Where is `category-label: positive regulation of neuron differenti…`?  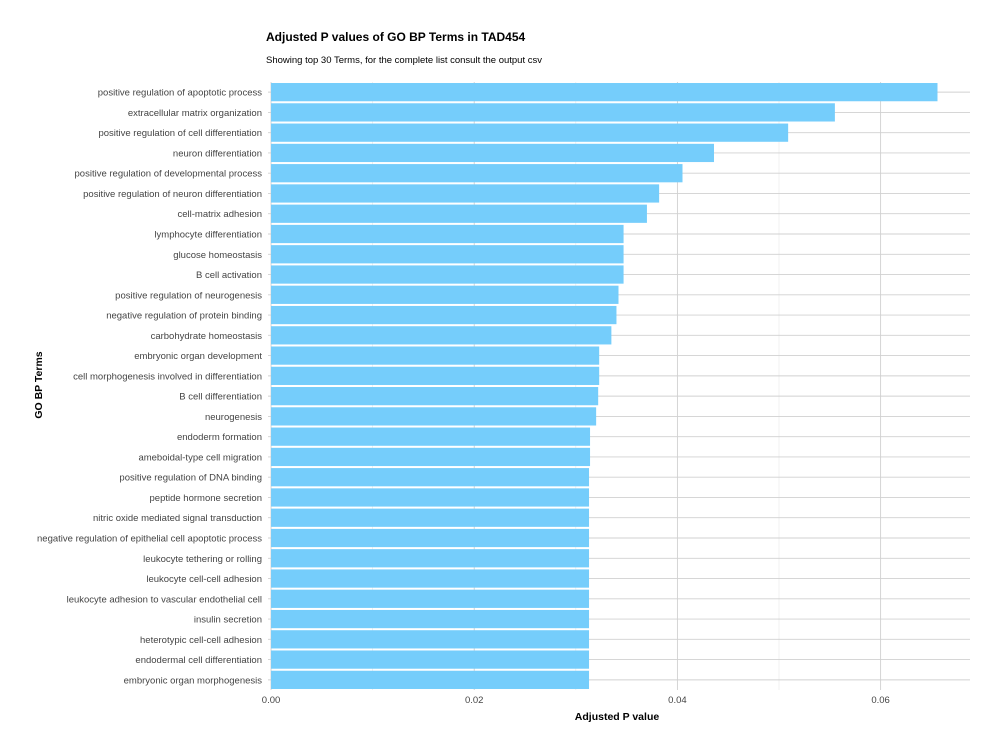 category-label: positive regulation of neuron differenti… is located at coordinates (172, 194).